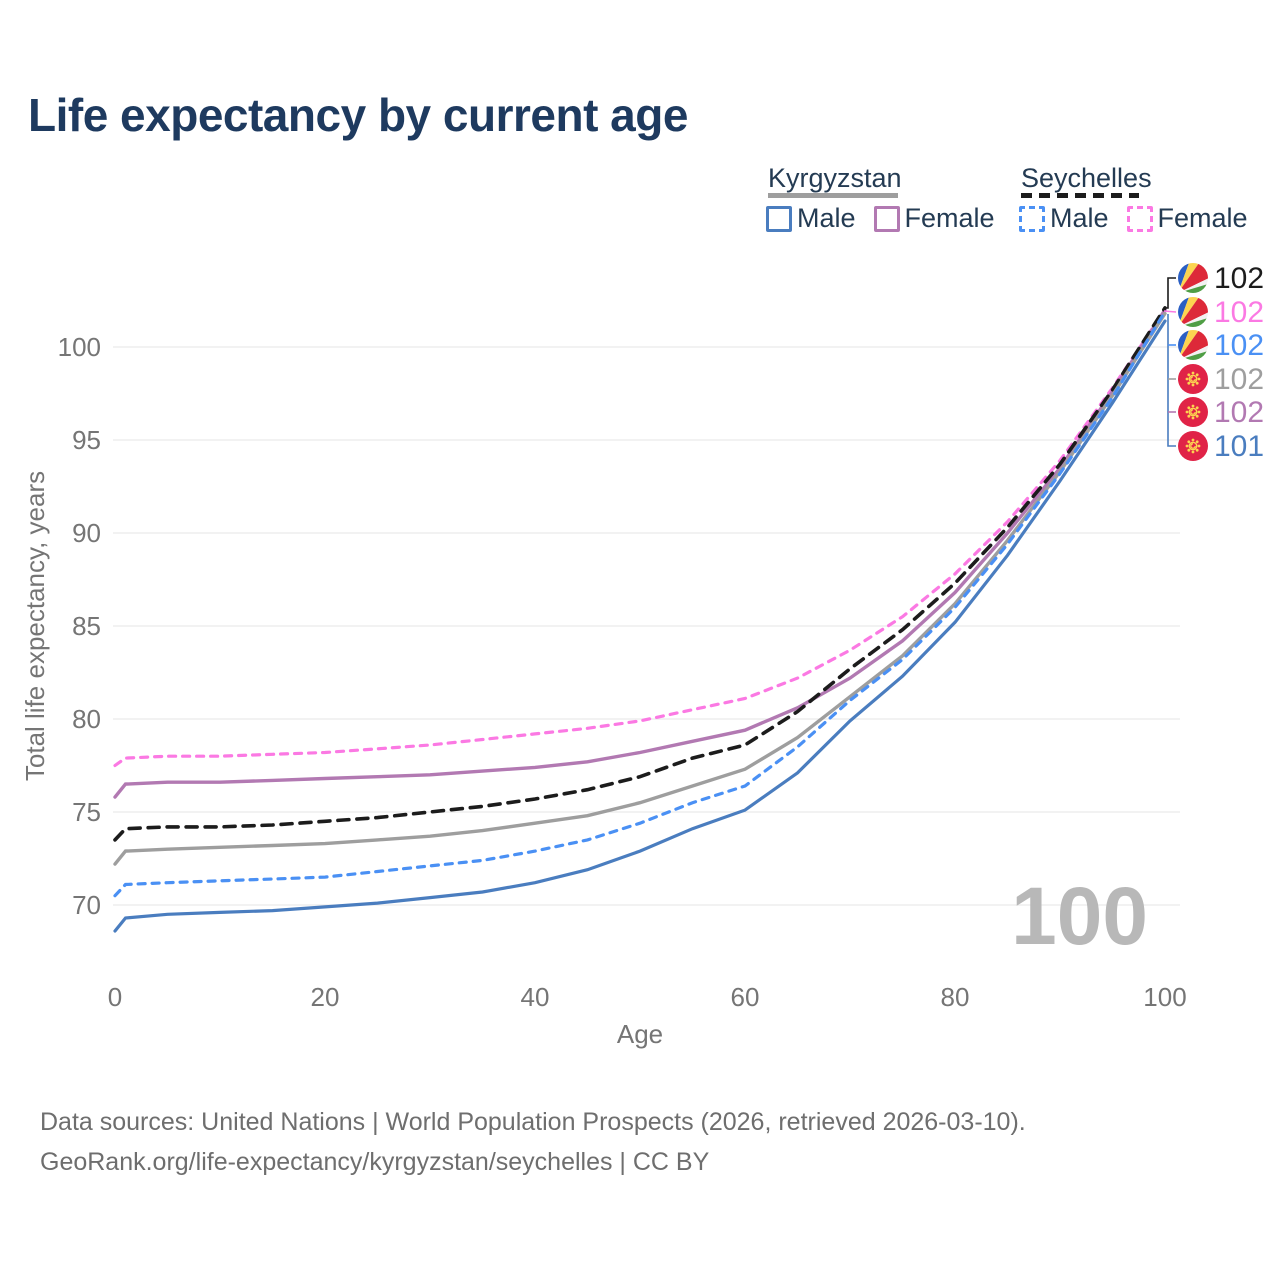 The height and width of the screenshot is (1280, 1280). Describe the element at coordinates (1239, 345) in the screenshot. I see `end-value-label-sc_male: 102` at that location.